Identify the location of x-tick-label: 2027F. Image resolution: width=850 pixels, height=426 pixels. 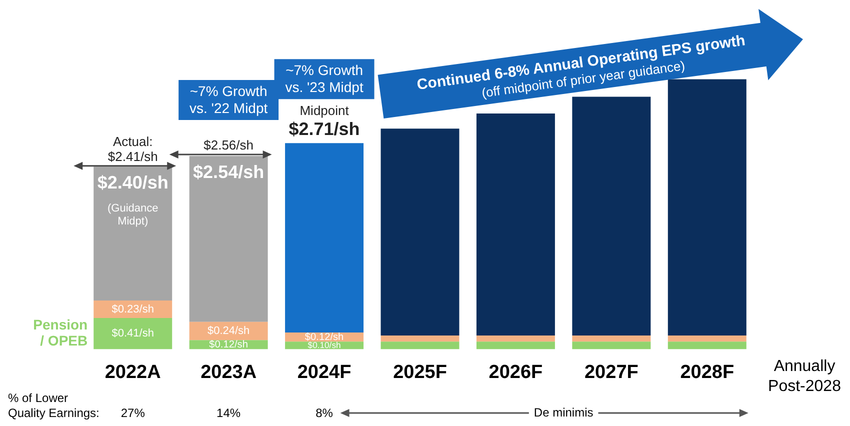
(611, 372).